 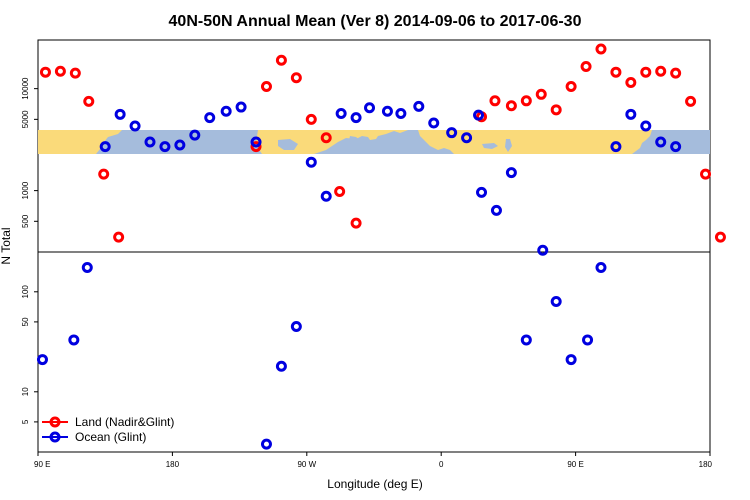 What do you see at coordinates (25, 190) in the screenshot?
I see `y-tick-label: 1000` at bounding box center [25, 190].